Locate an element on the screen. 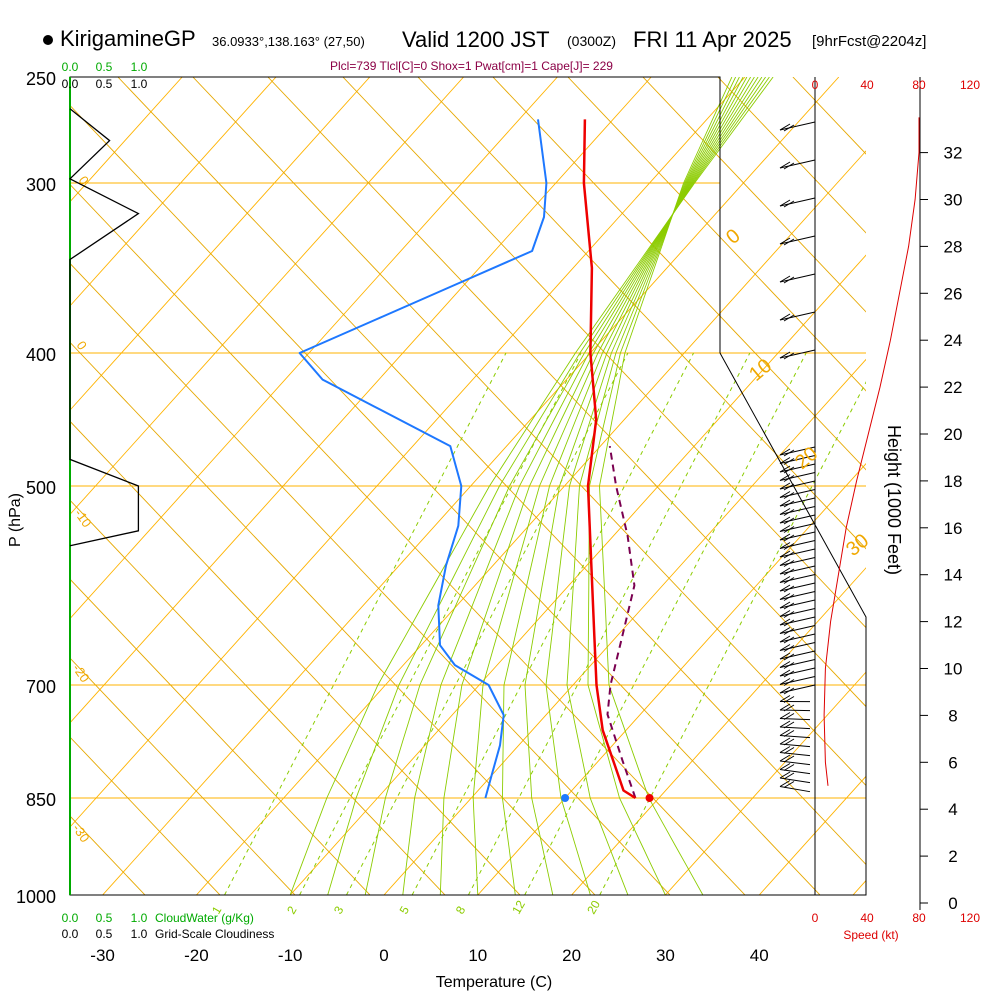 The width and height of the screenshot is (1000, 1000). height-tick-label: 16 is located at coordinates (953, 528).